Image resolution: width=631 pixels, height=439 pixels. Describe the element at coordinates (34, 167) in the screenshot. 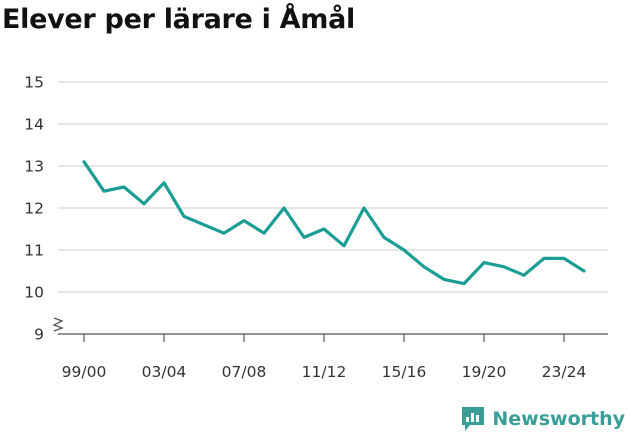

I see `y-tick-label: 13` at that location.